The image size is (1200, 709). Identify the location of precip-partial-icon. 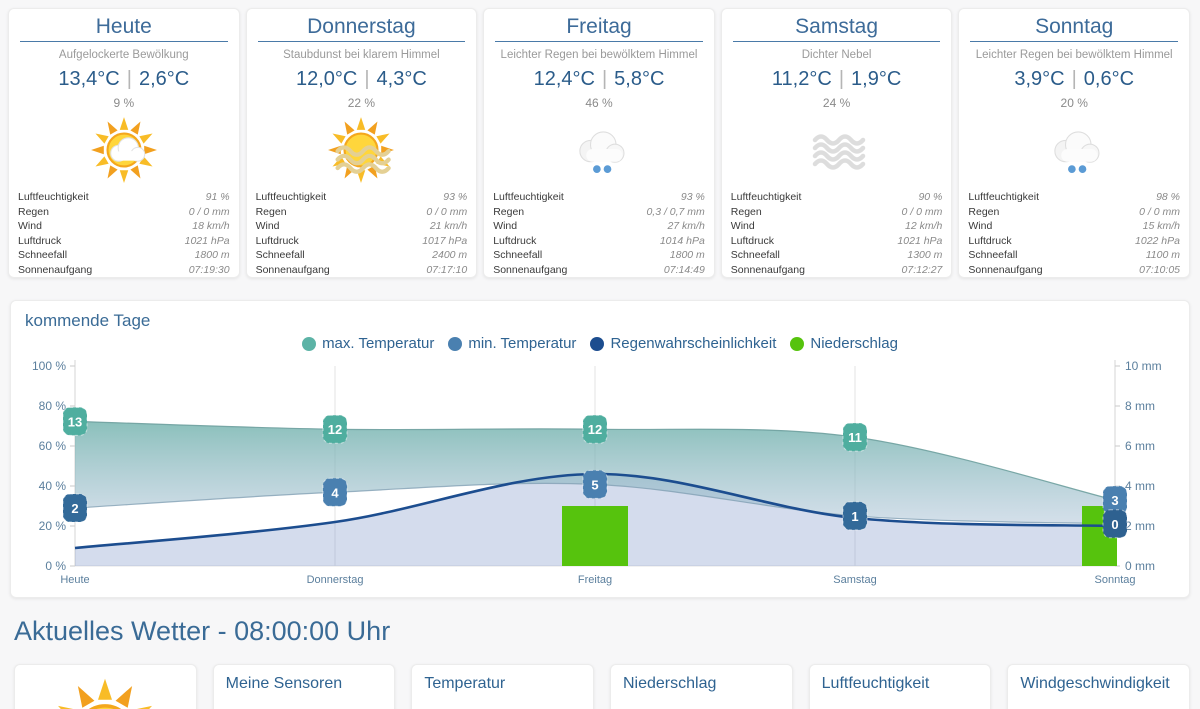
(701, 702).